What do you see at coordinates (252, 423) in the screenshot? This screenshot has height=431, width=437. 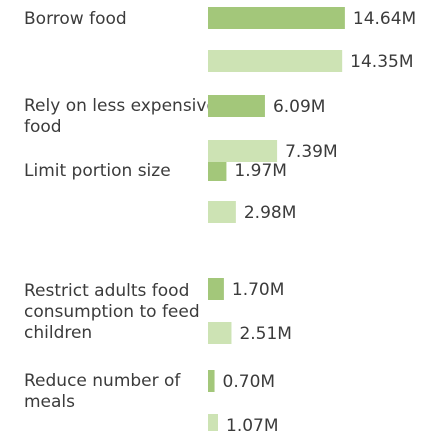 I see `value-label-4-series-1: 1.07M` at bounding box center [252, 423].